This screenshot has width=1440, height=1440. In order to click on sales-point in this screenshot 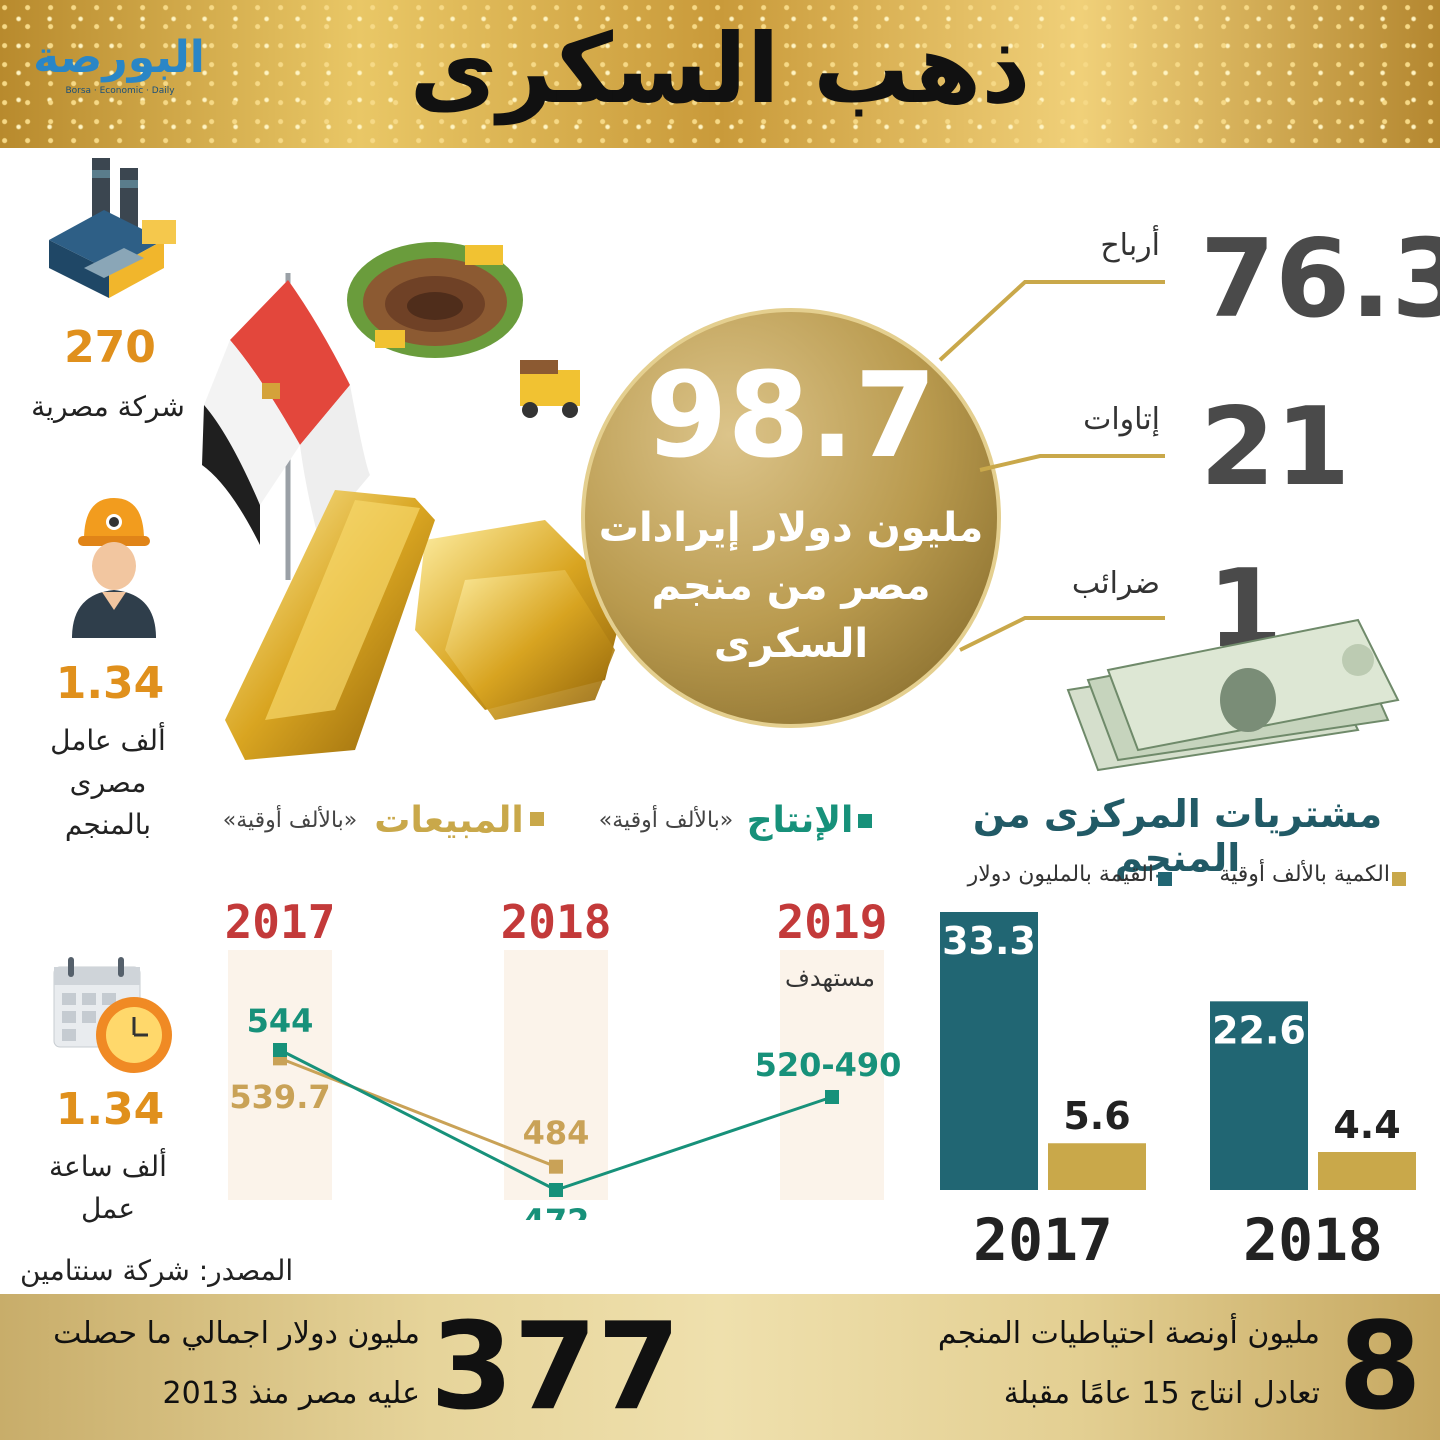, I will do `click(556, 1166)`.